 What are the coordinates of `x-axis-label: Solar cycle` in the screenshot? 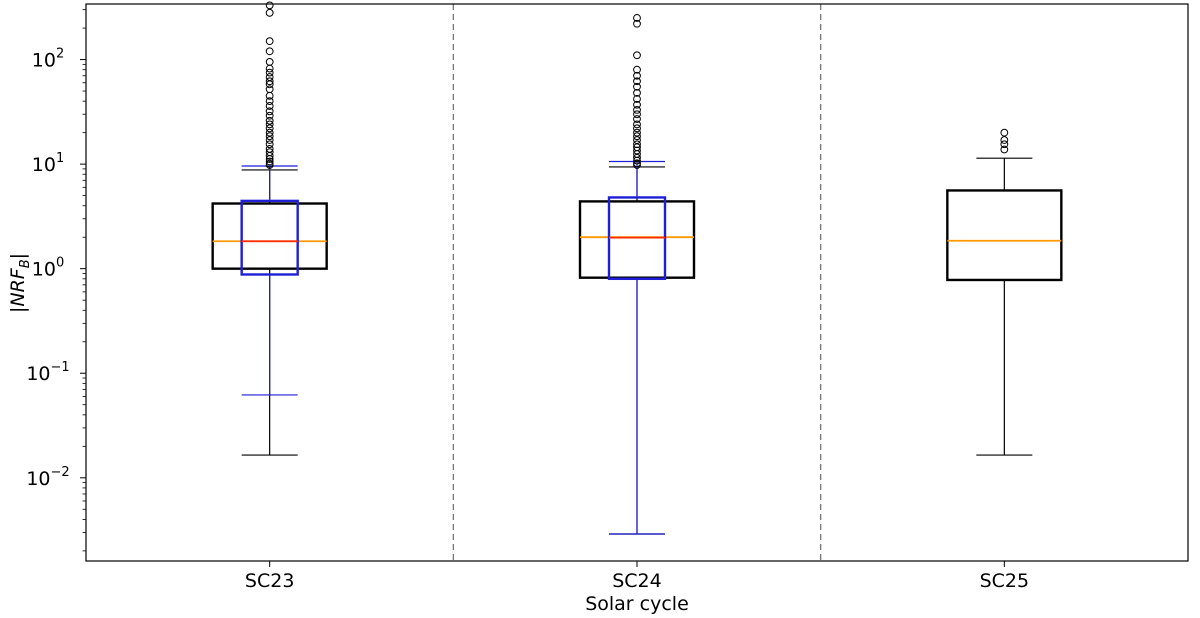 It's located at (637, 604).